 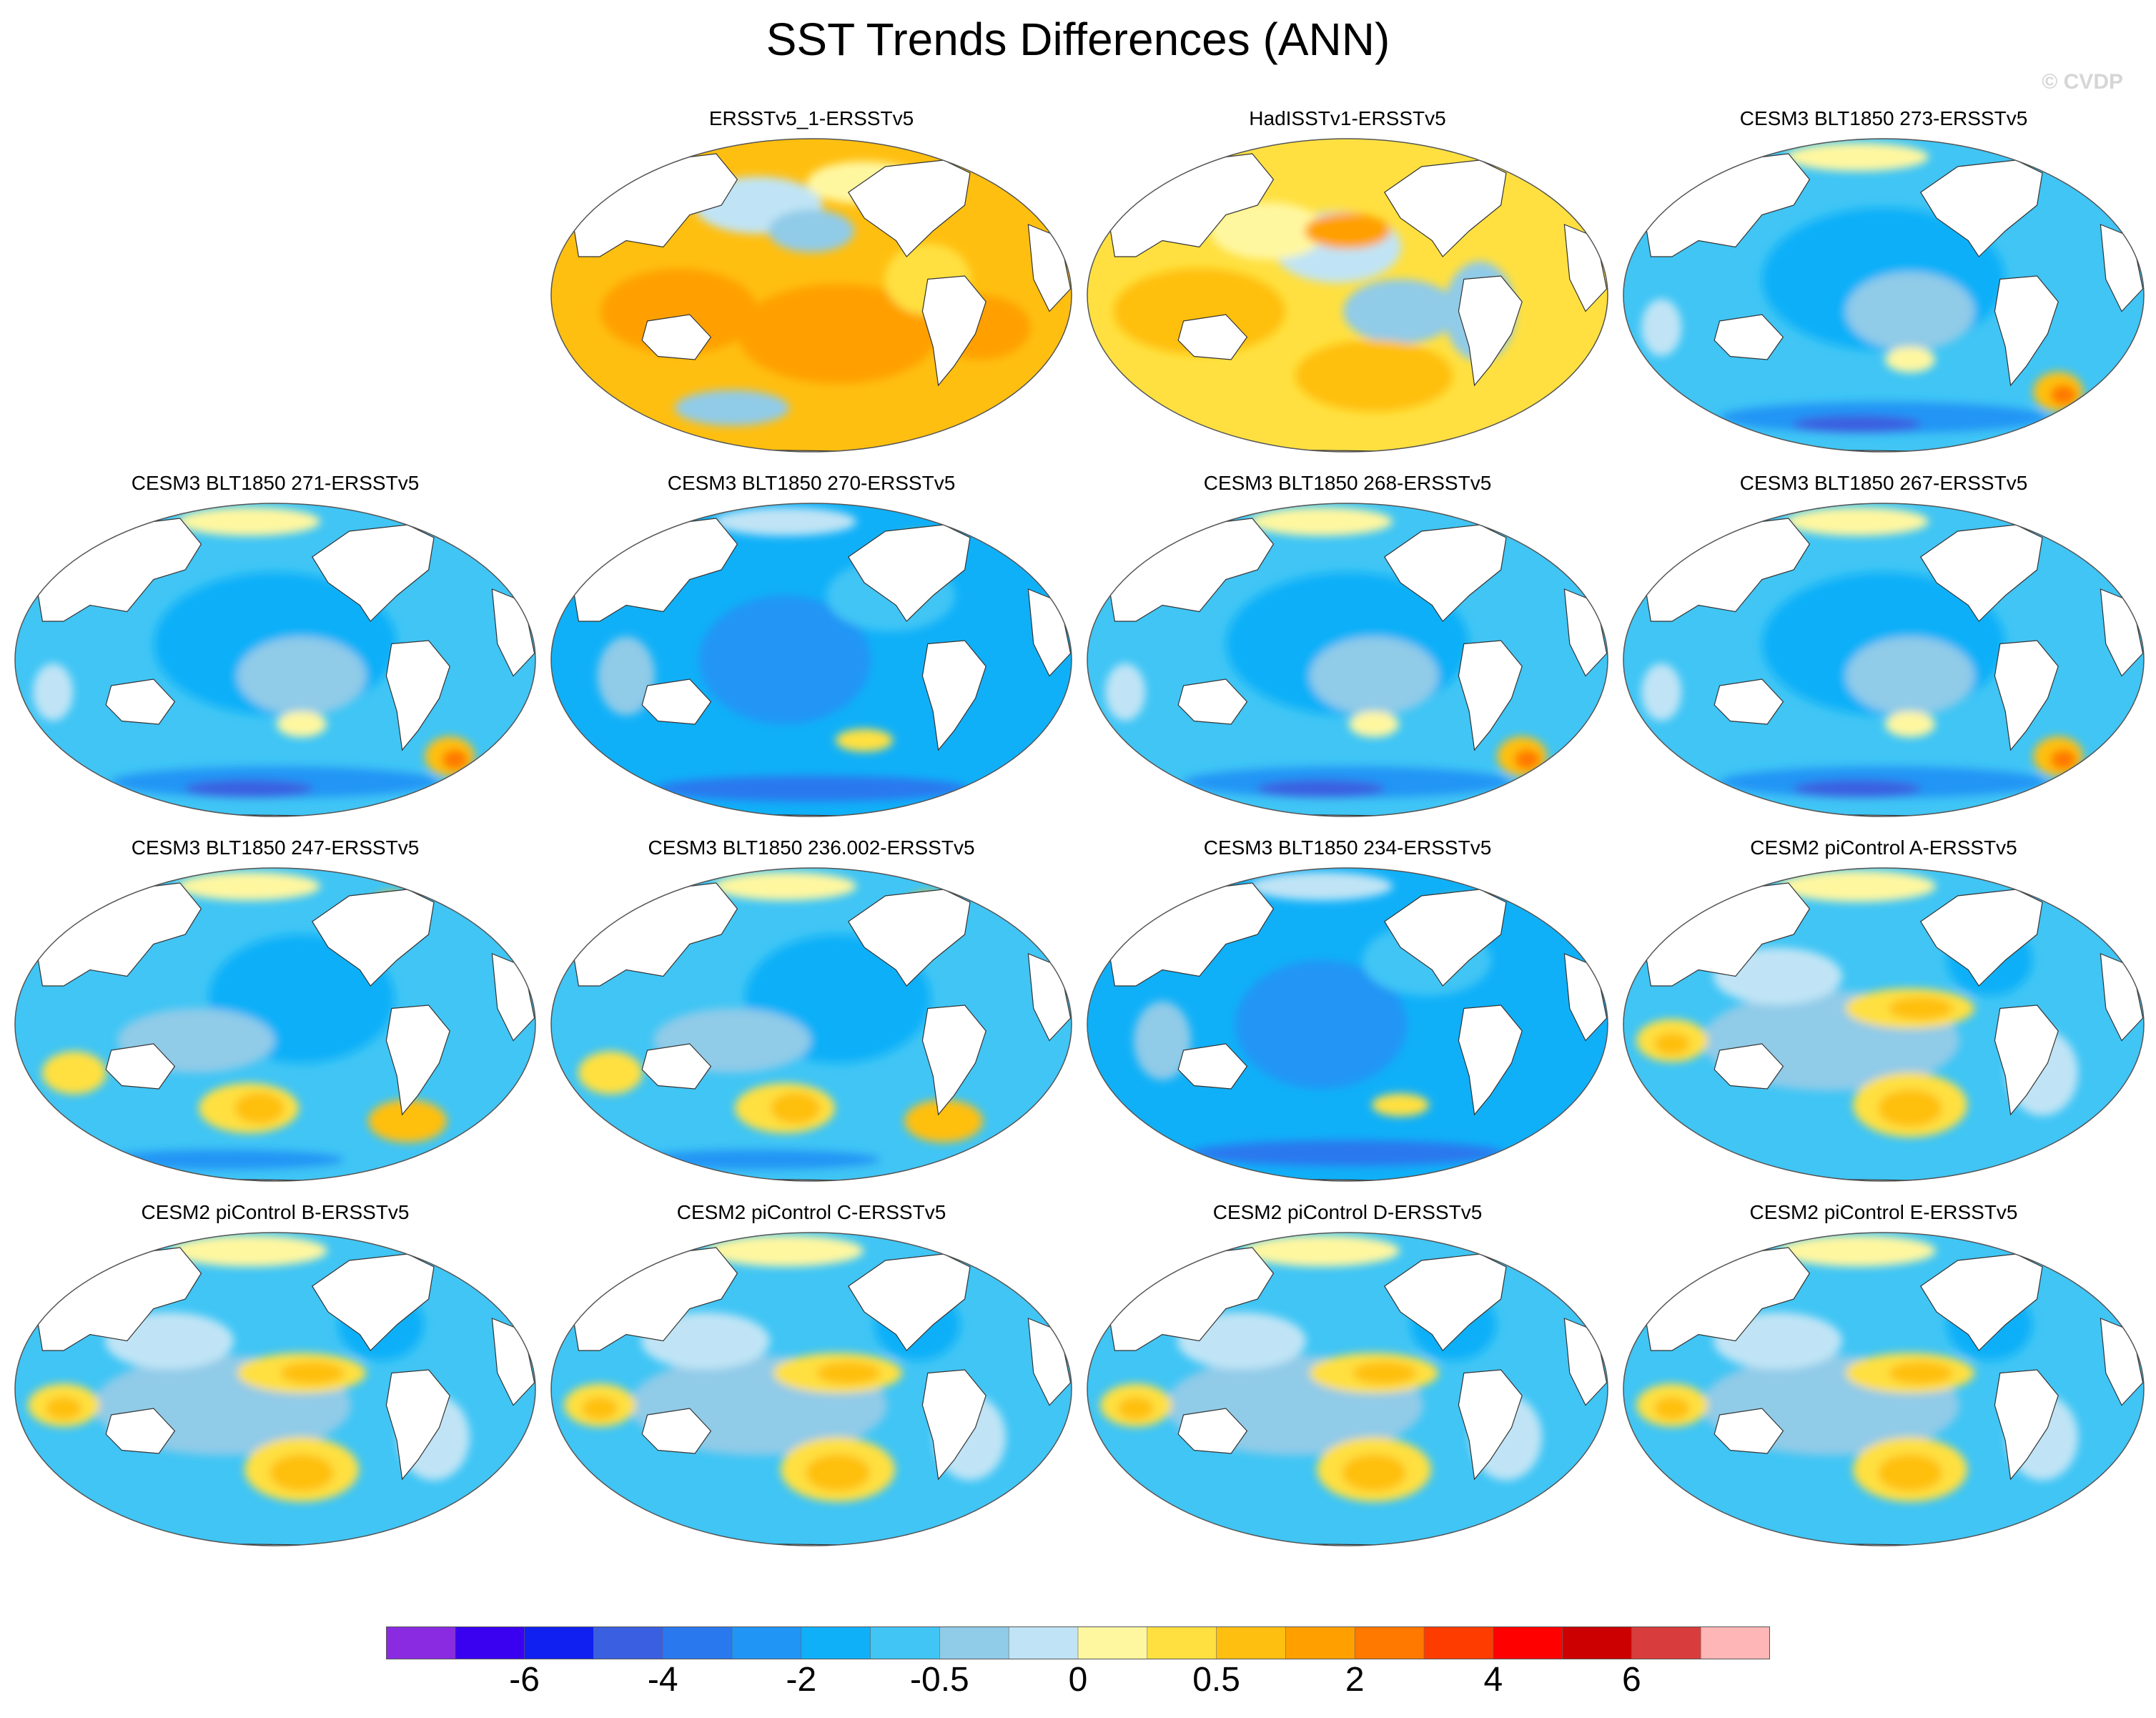 I want to click on colorbar-tick-label: 6, so click(x=1631, y=1680).